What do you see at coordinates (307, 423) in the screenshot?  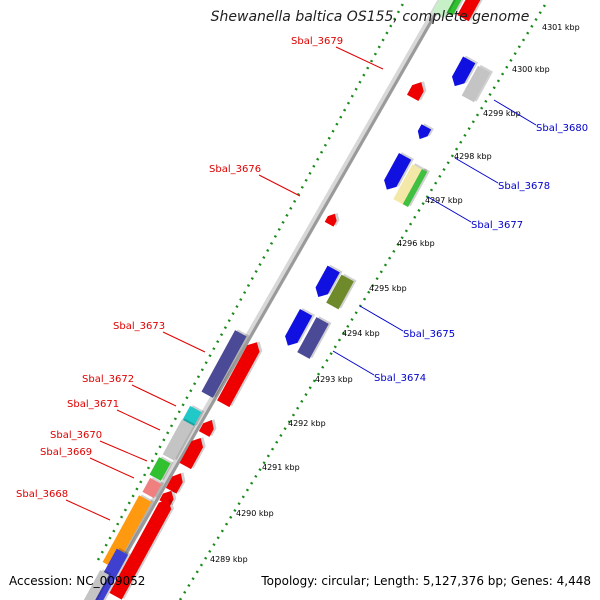 I see `tick-label-4292: 4292 kbp` at bounding box center [307, 423].